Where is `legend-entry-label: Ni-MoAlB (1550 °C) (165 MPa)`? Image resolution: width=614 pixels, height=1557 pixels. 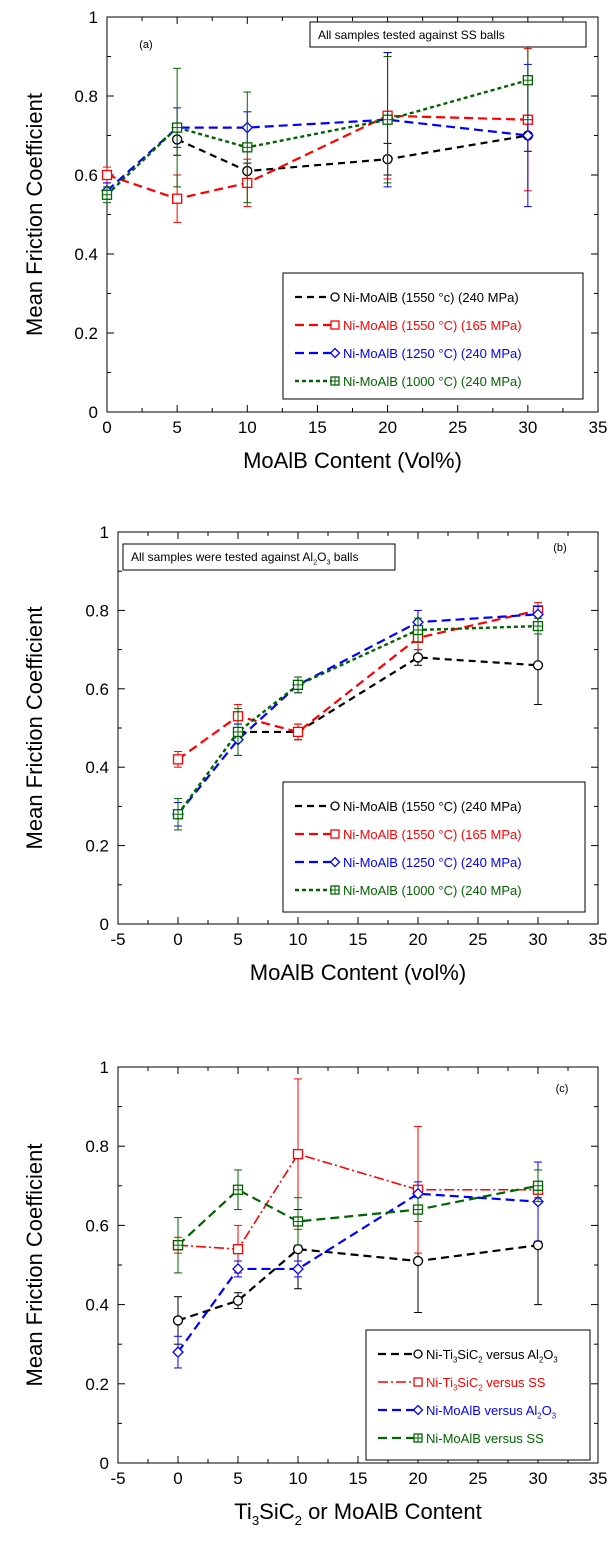
legend-entry-label: Ni-MoAlB (1550 °C) (165 MPa) is located at coordinates (432, 834).